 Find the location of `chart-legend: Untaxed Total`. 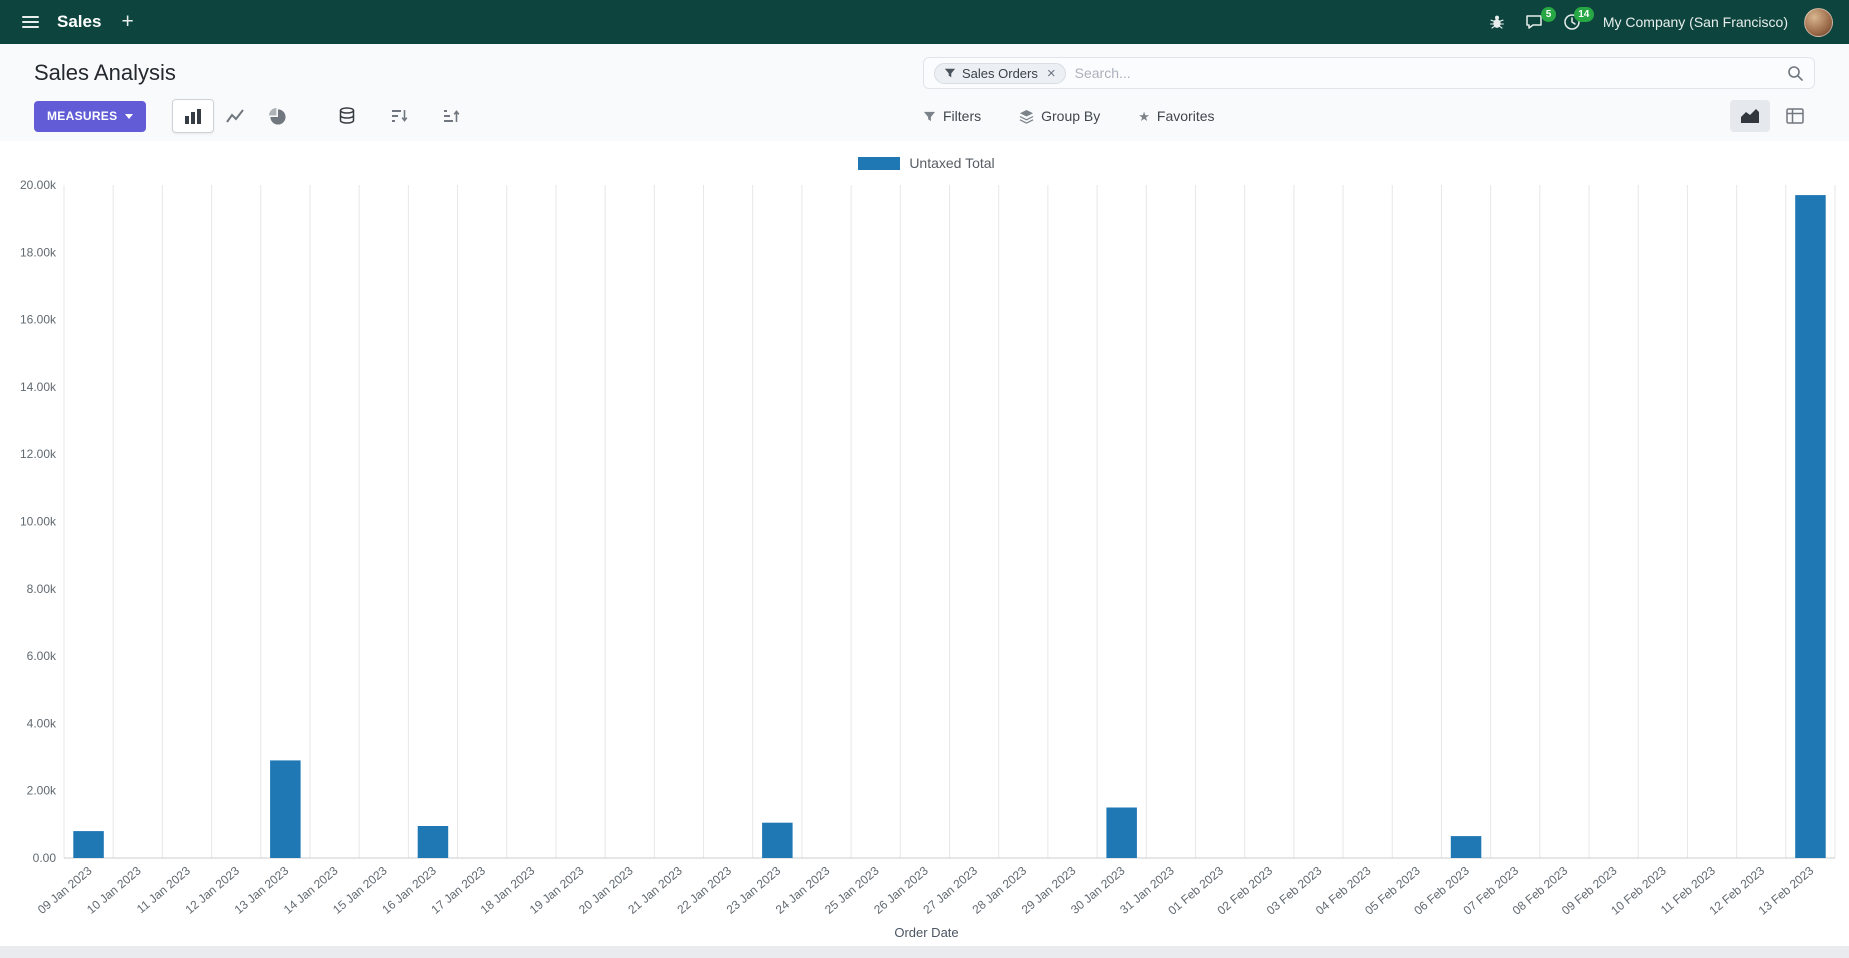

chart-legend: Untaxed Total is located at coordinates (926, 163).